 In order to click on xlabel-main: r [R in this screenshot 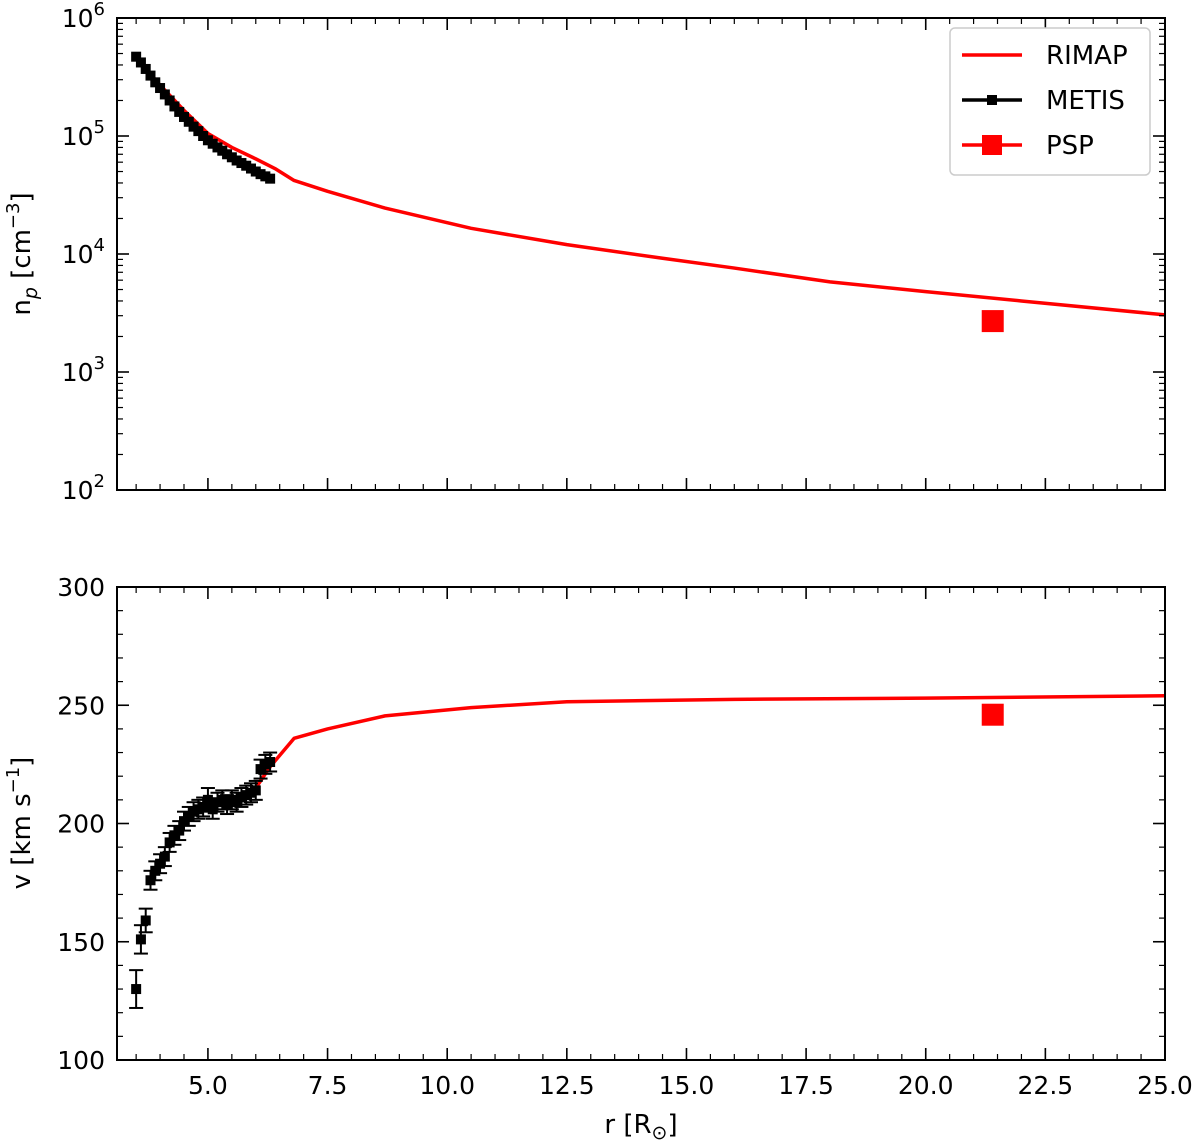, I will do `click(627, 1125)`.